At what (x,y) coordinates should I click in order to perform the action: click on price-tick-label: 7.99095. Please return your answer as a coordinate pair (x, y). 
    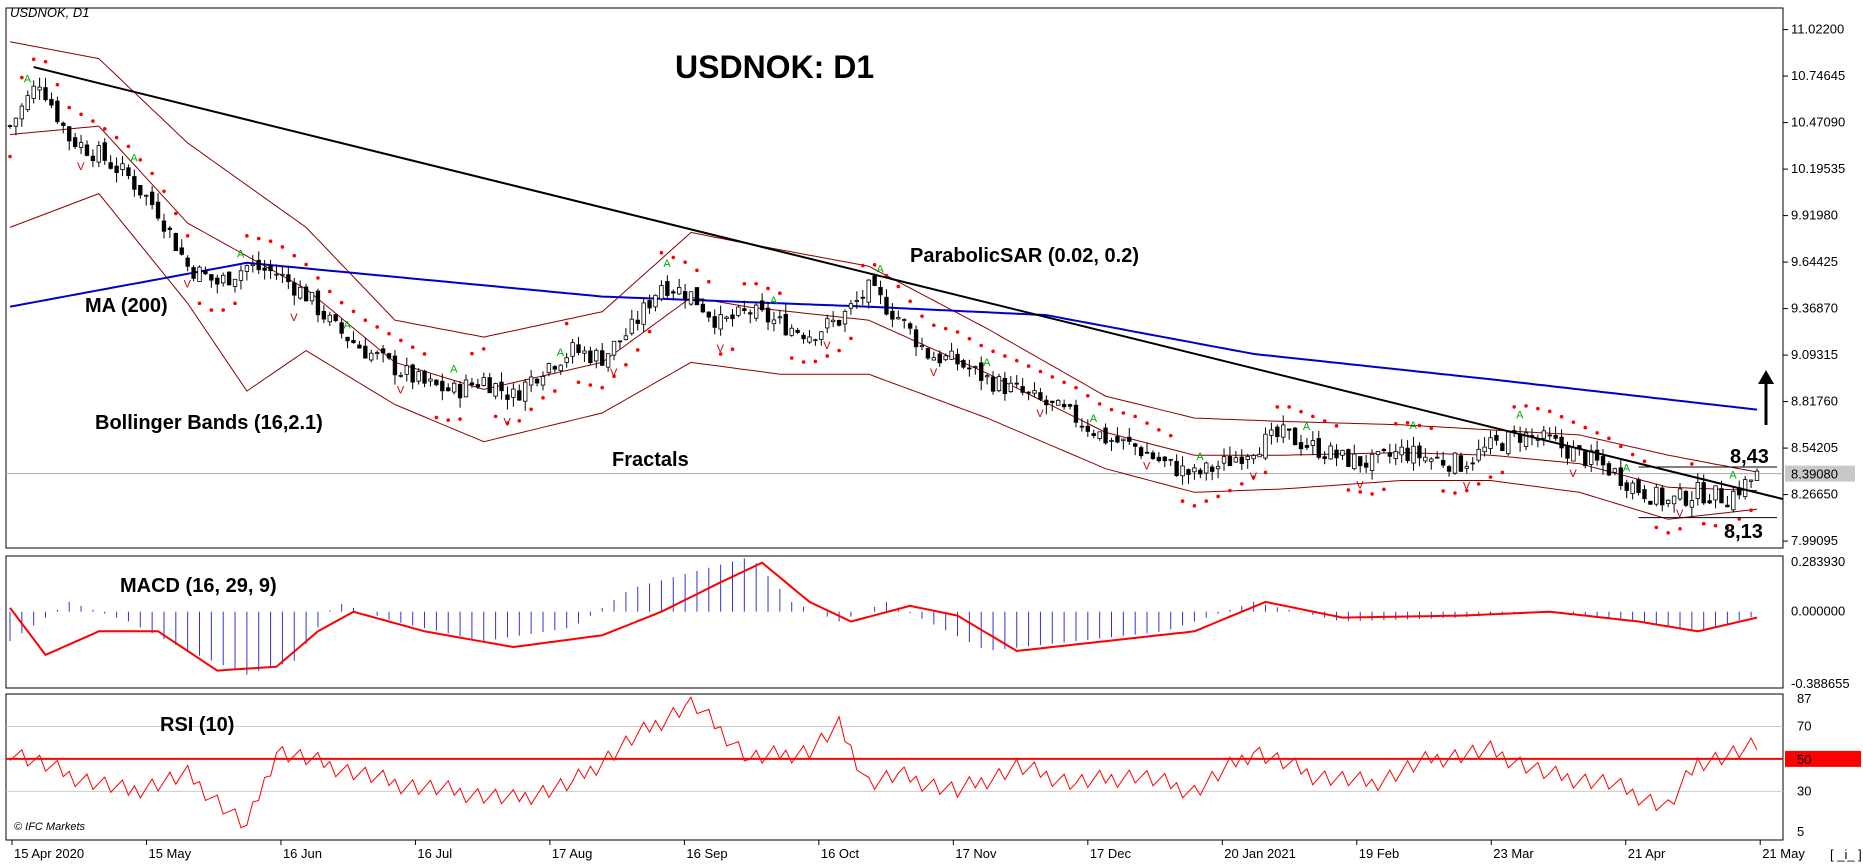
    Looking at the image, I should click on (1814, 540).